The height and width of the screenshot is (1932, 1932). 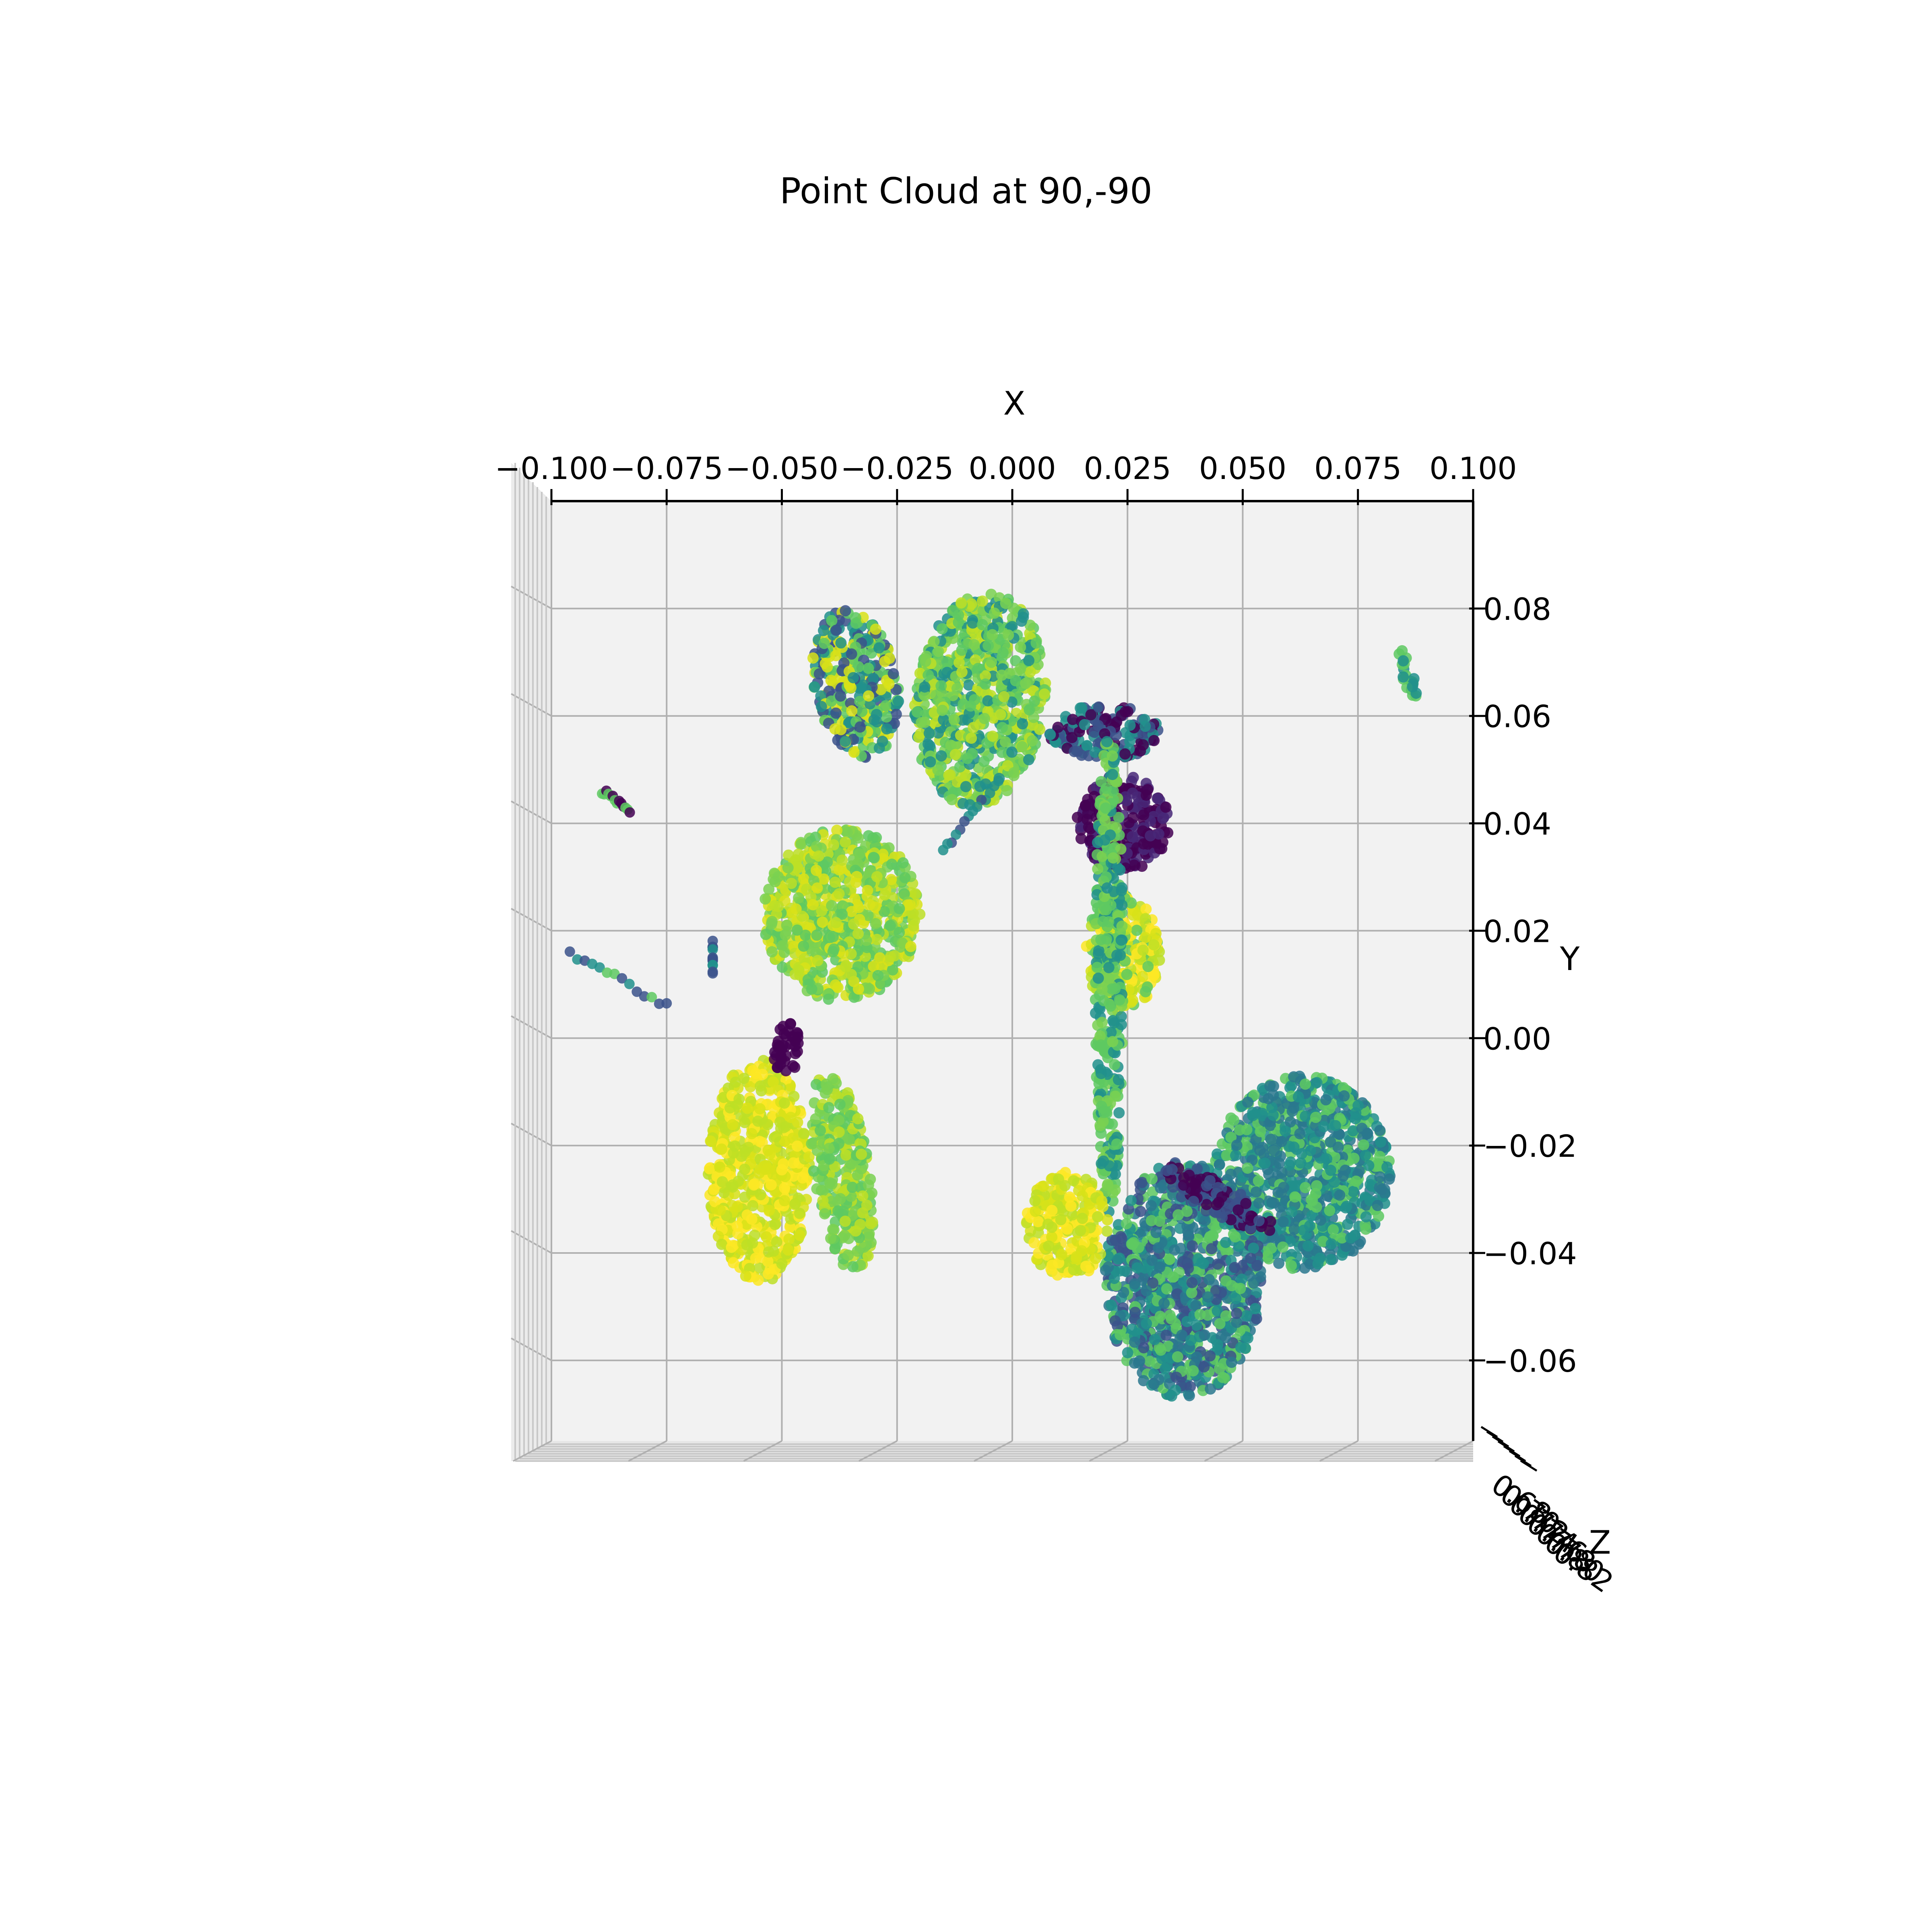 I want to click on floor-grid-lines, so click(x=993, y=1451).